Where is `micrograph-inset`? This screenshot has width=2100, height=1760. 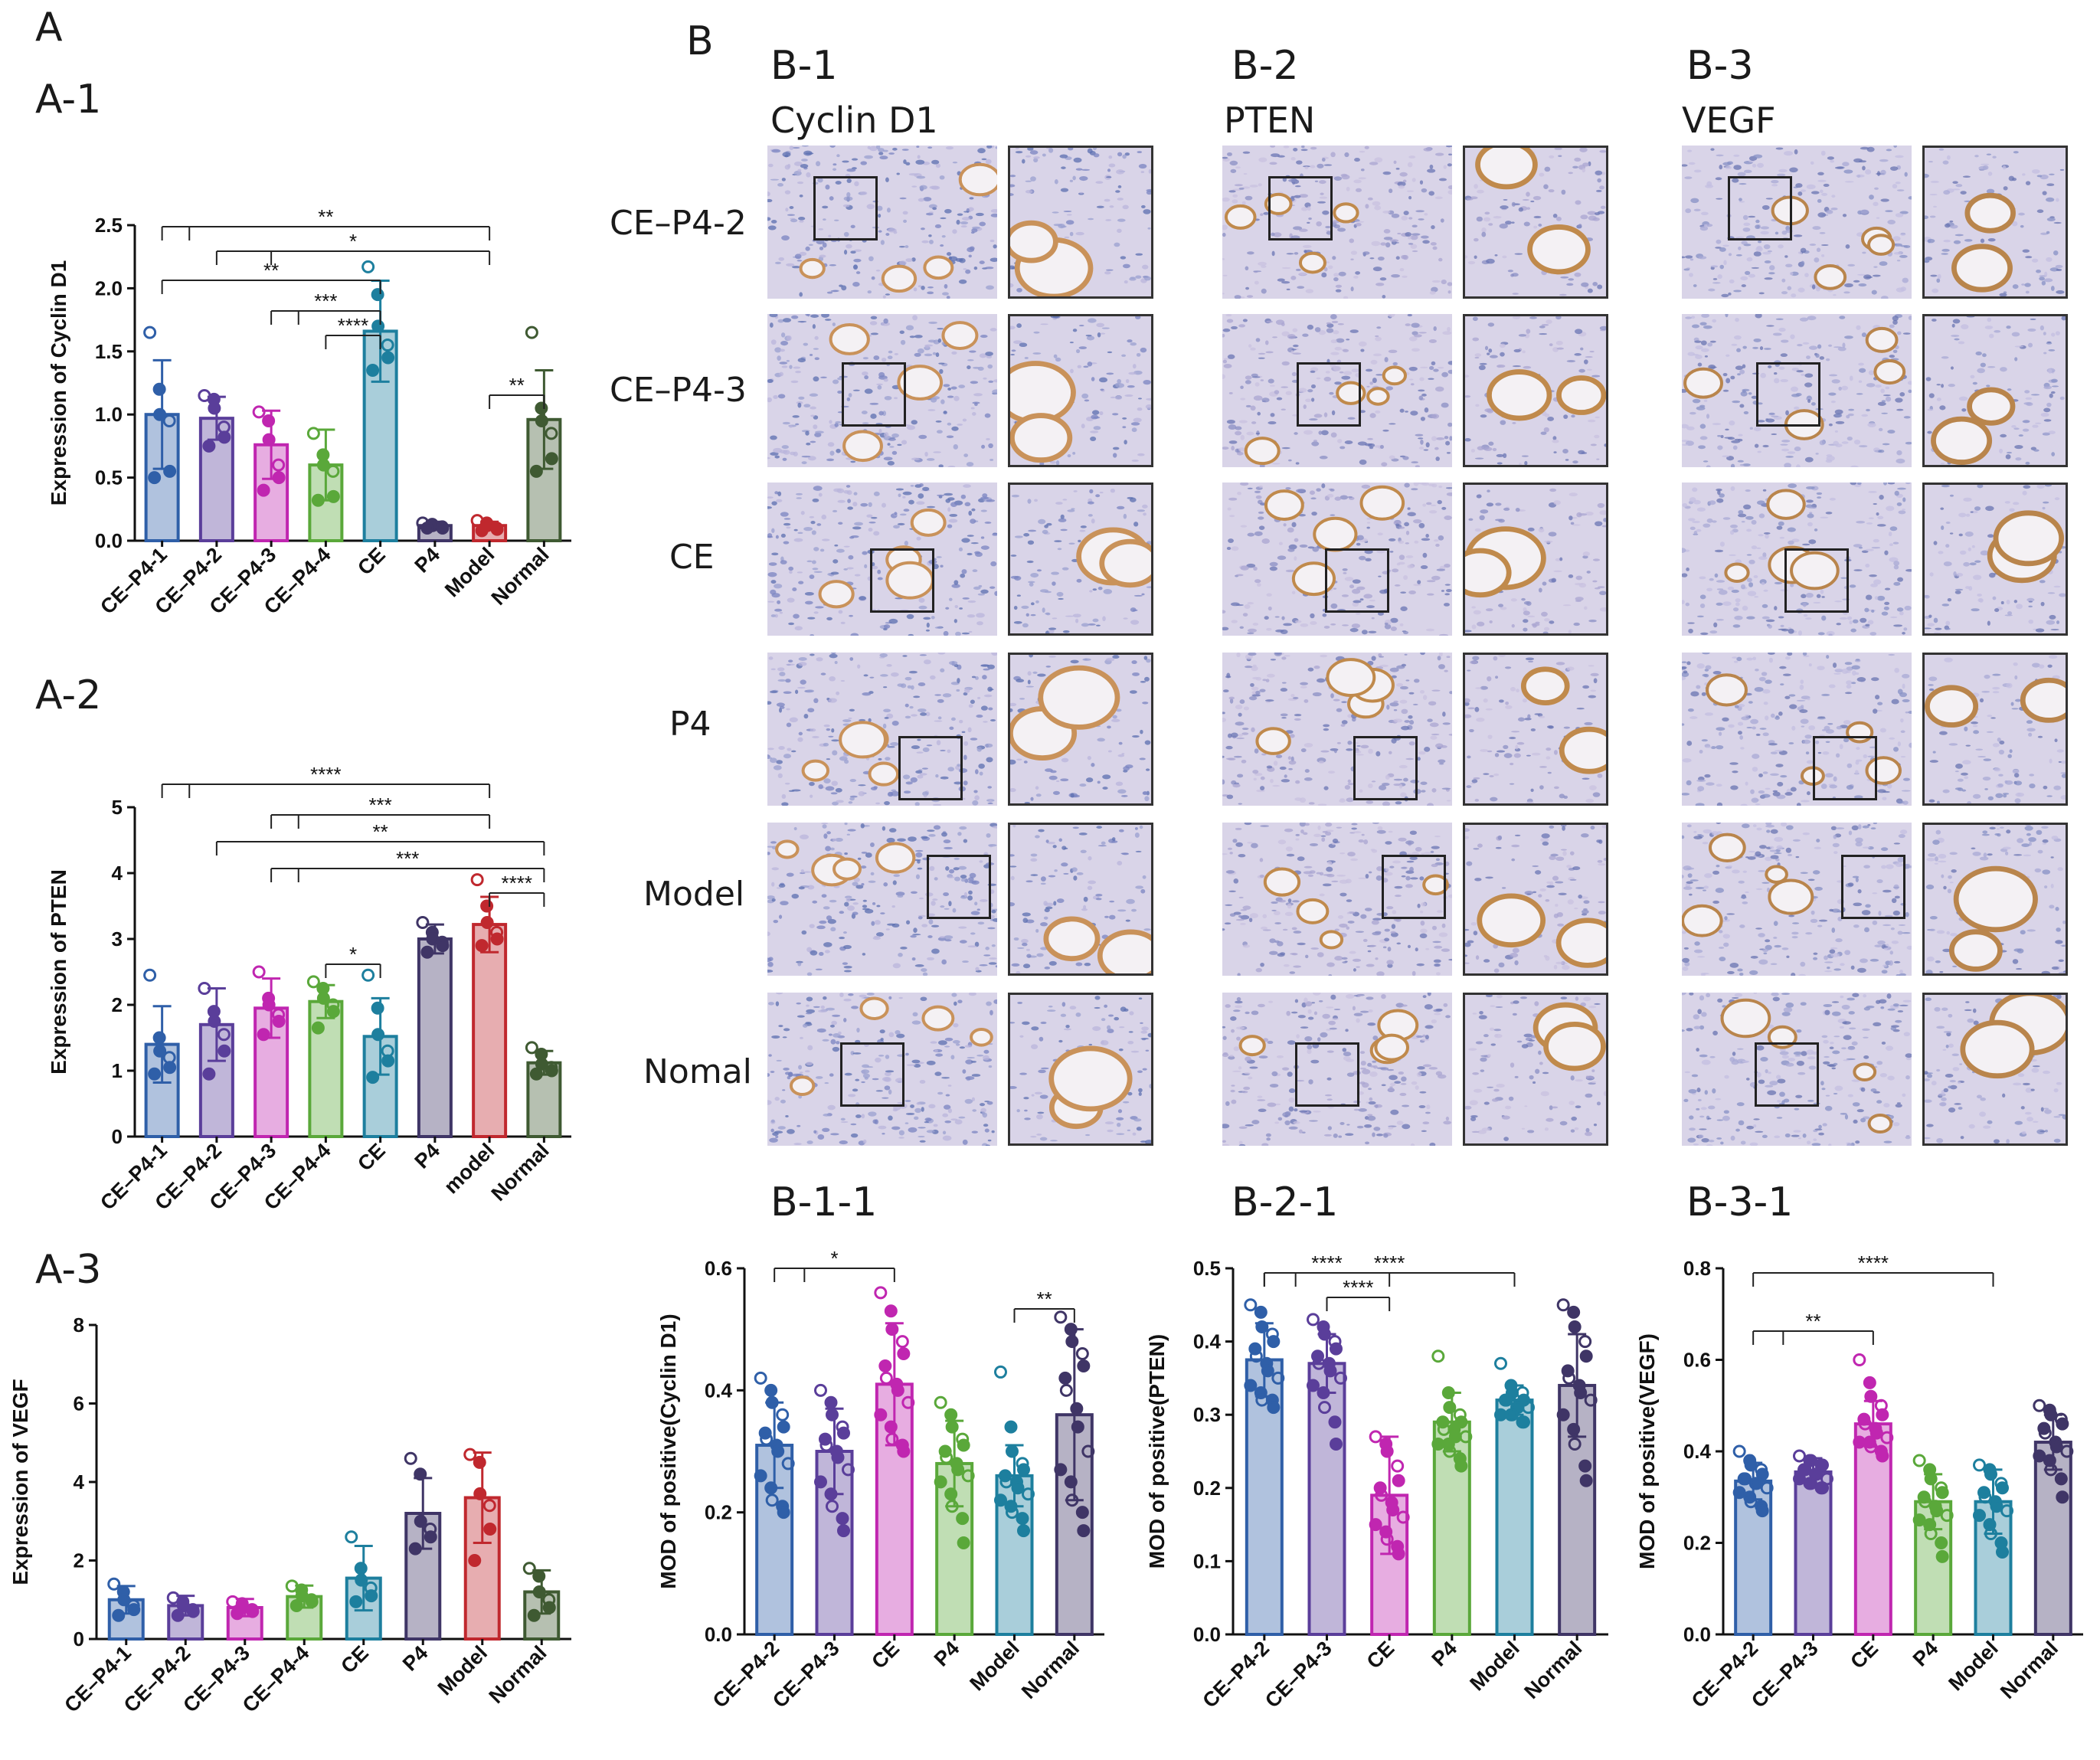
micrograph-inset is located at coordinates (1080, 559).